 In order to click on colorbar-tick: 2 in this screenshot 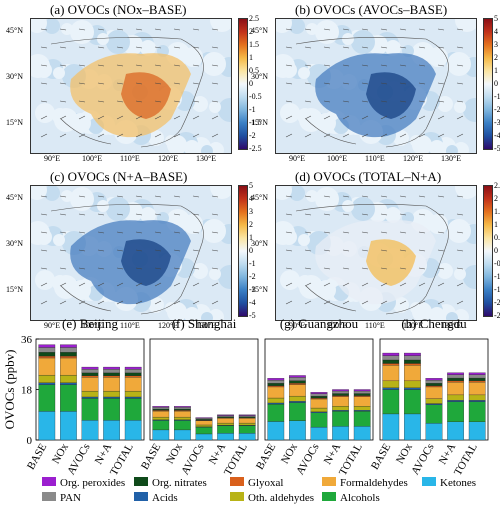, I will do `click(251, 31)`.